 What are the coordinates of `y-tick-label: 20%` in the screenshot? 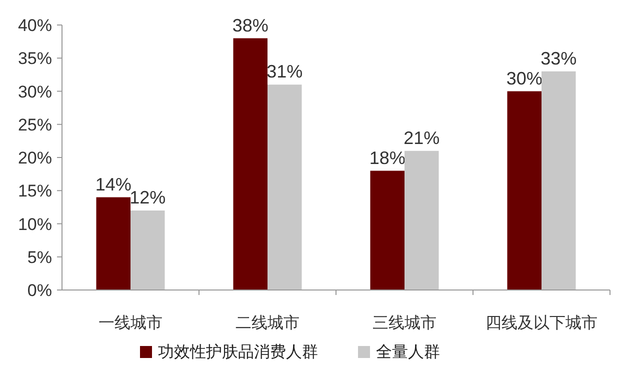 It's located at (35, 158).